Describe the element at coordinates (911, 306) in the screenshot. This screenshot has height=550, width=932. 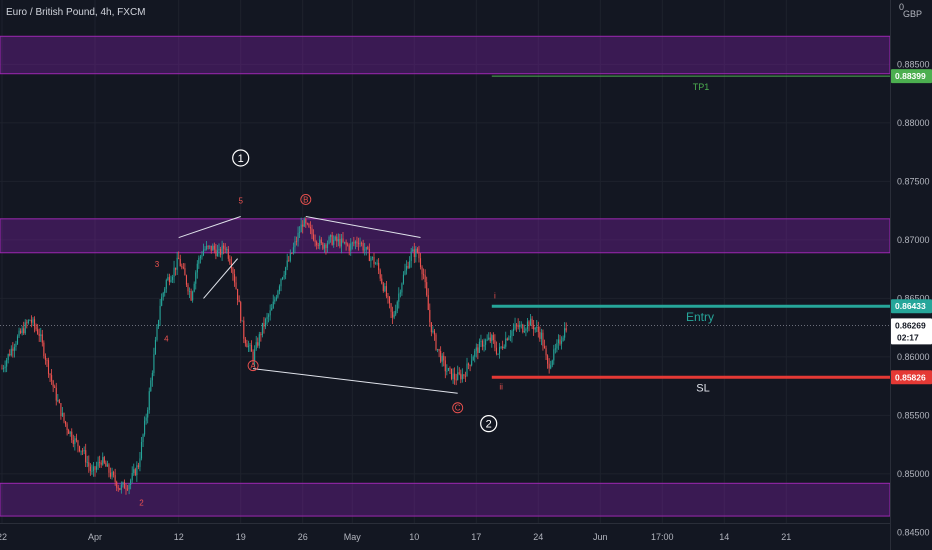
I see `price-tag-entry` at that location.